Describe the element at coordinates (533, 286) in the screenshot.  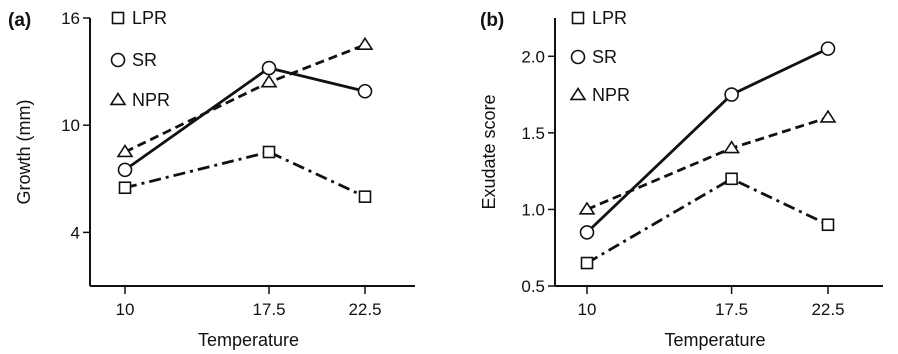
I see `y-tick-label: 0.5` at that location.